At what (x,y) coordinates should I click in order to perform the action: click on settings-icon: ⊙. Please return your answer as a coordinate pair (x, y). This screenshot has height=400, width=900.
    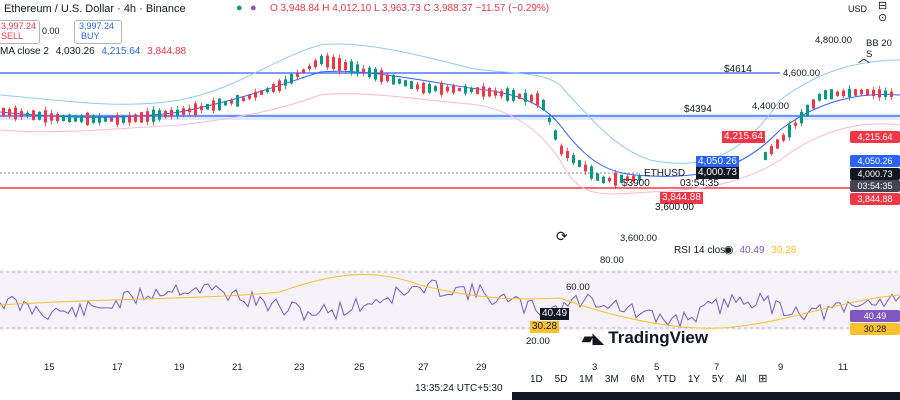
    Looking at the image, I should click on (883, 18).